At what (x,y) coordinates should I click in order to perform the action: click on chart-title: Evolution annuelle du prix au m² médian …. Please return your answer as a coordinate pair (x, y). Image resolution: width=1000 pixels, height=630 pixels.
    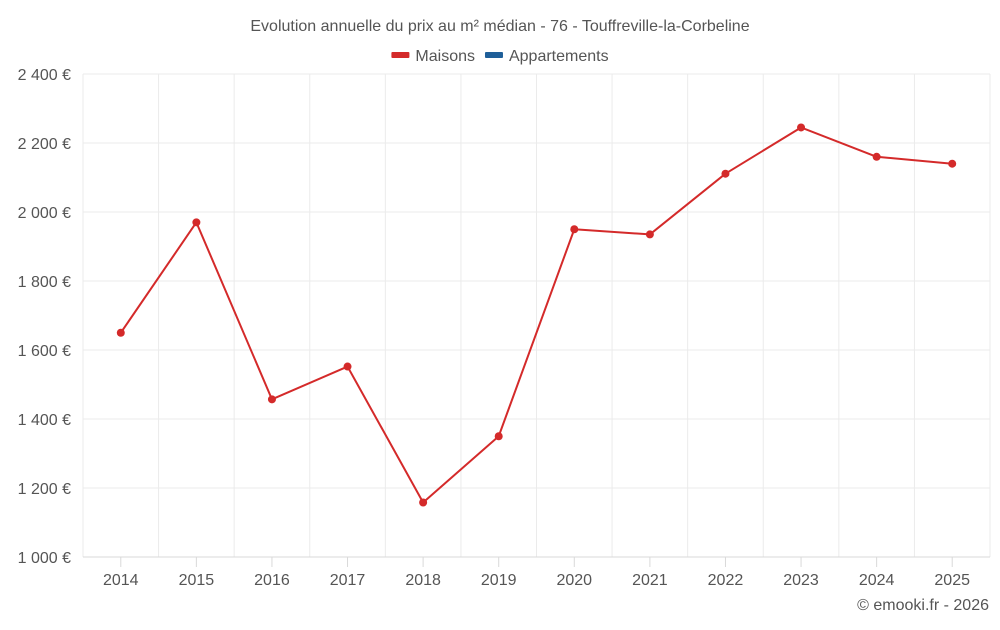
    Looking at the image, I should click on (499, 26).